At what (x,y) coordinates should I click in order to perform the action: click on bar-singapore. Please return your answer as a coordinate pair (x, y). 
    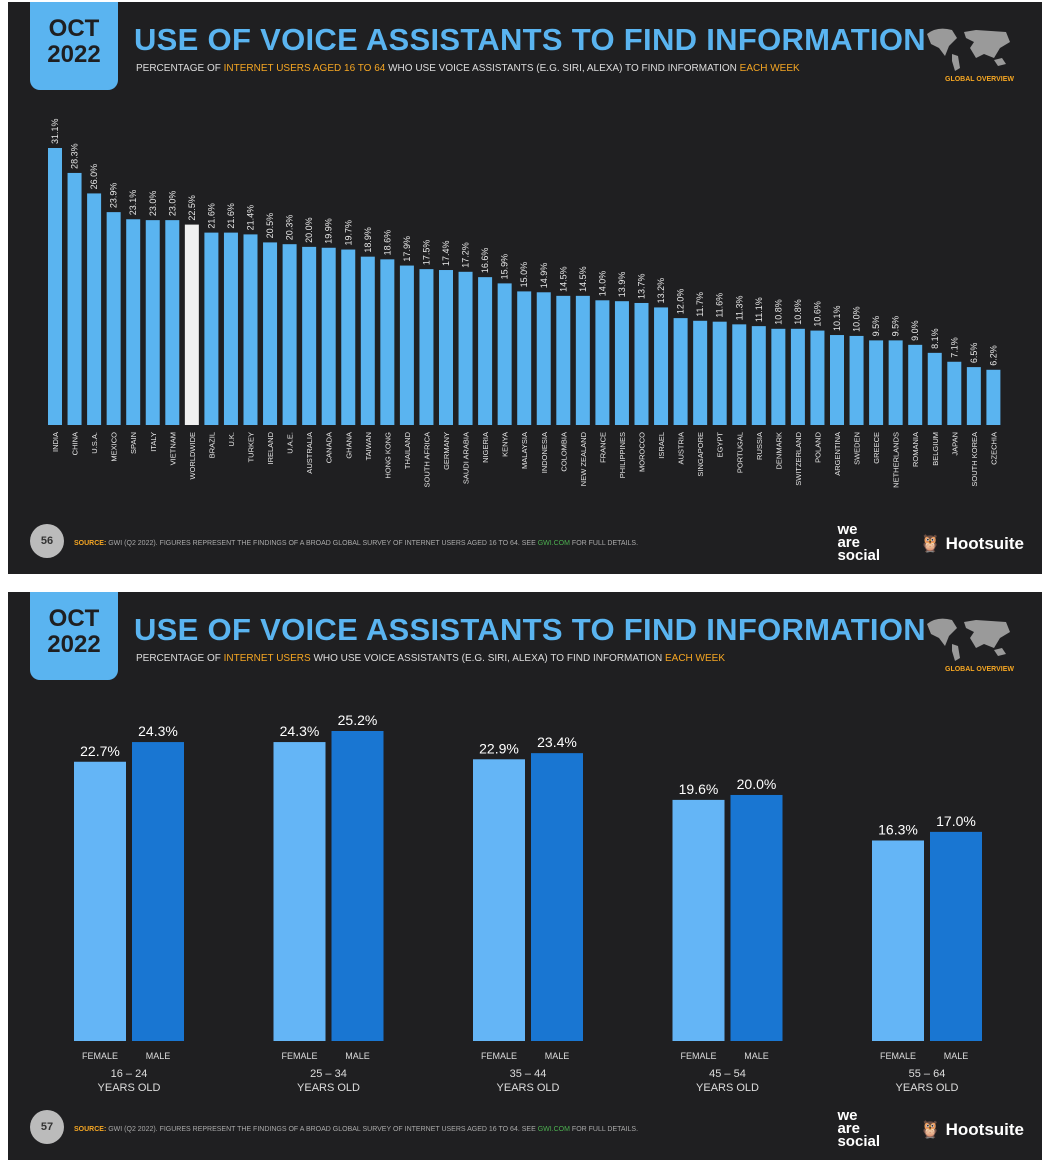
    Looking at the image, I should click on (700, 372).